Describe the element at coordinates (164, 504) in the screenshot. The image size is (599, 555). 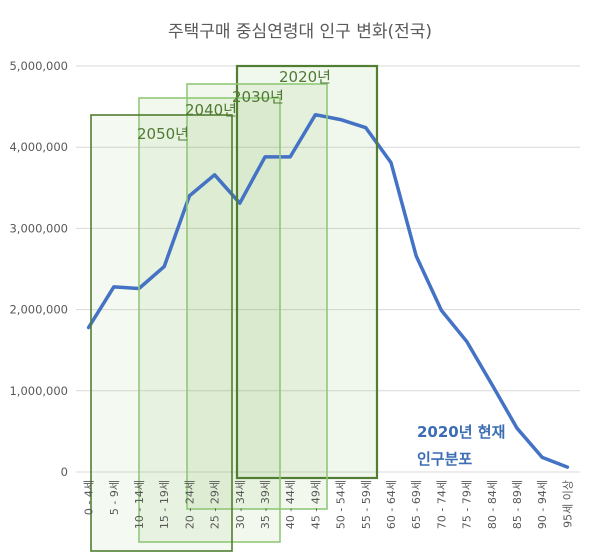
I see `x-tick-label: 15 - 19세` at that location.